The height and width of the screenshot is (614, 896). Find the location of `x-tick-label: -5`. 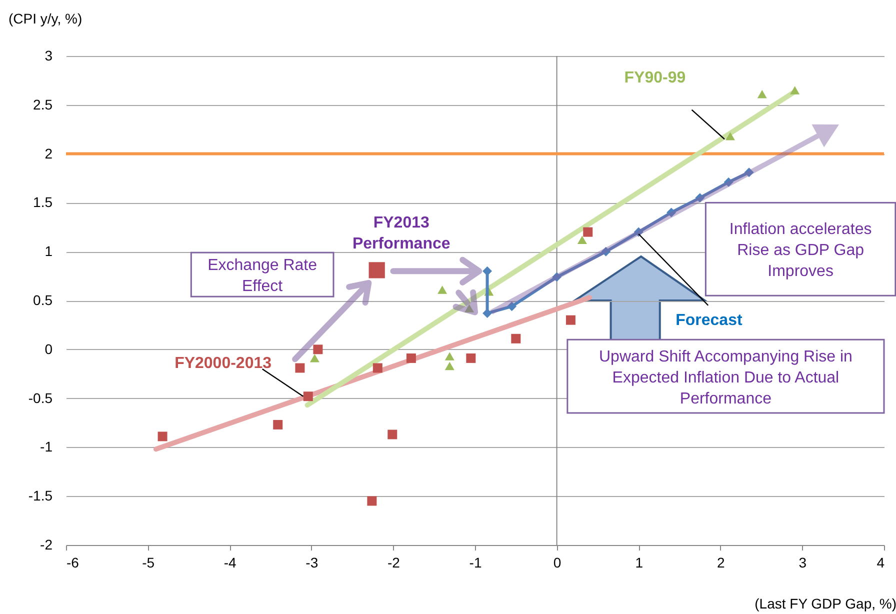

x-tick-label: -5 is located at coordinates (148, 562).